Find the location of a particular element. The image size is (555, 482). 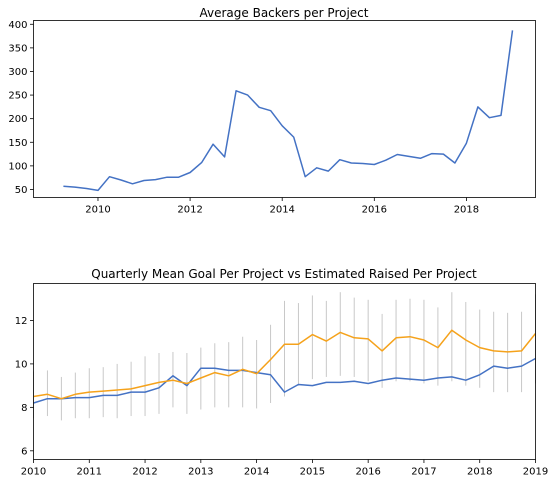

x-tick-label: 2019 is located at coordinates (535, 472).